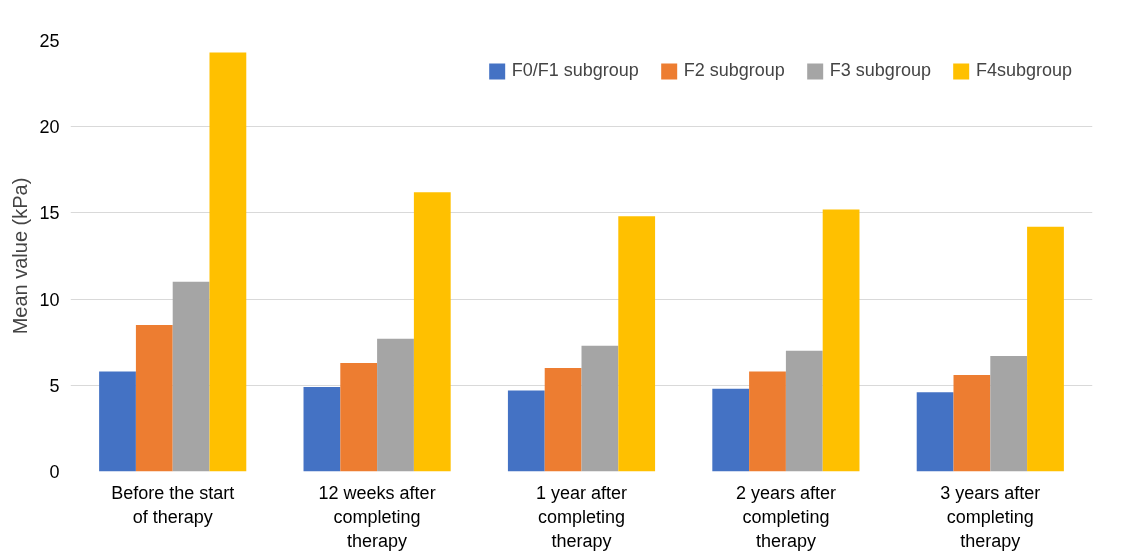 This screenshot has width=1132, height=553. What do you see at coordinates (49, 299) in the screenshot?
I see `y-tick-label: 10` at bounding box center [49, 299].